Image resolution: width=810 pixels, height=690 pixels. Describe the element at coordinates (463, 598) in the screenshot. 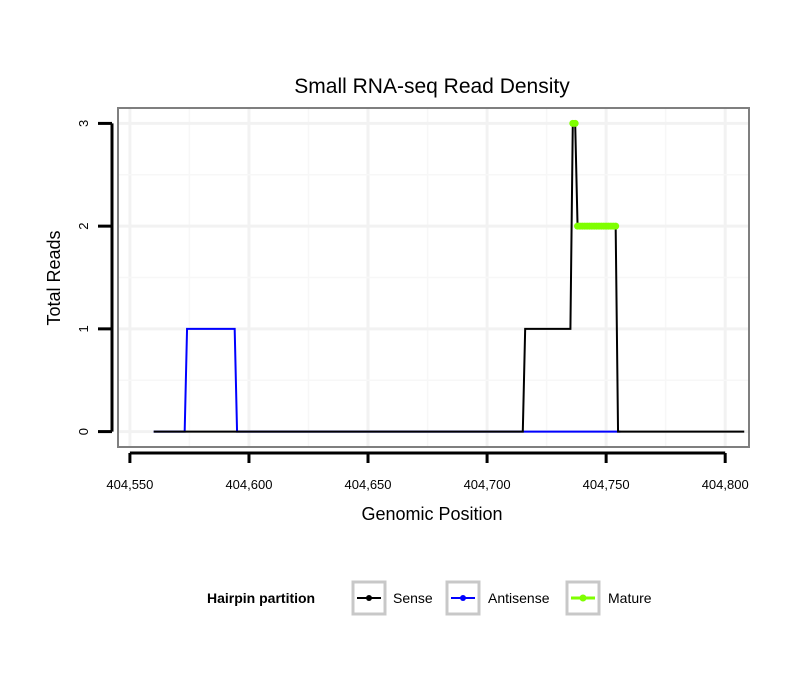

I see `legend-key-point-antisense` at that location.